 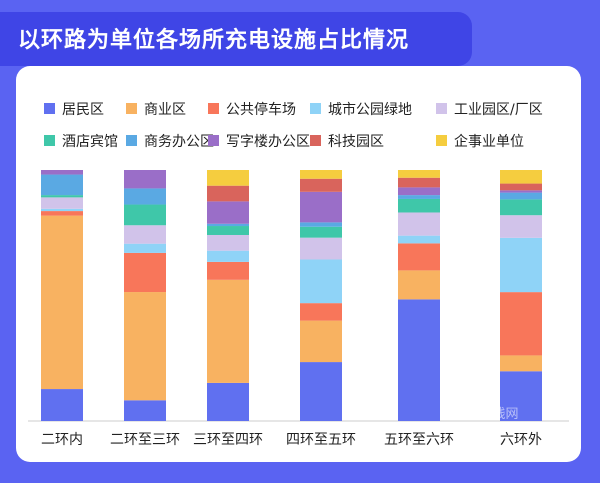 I want to click on legend-label: 写字楼办公区, so click(x=268, y=142).